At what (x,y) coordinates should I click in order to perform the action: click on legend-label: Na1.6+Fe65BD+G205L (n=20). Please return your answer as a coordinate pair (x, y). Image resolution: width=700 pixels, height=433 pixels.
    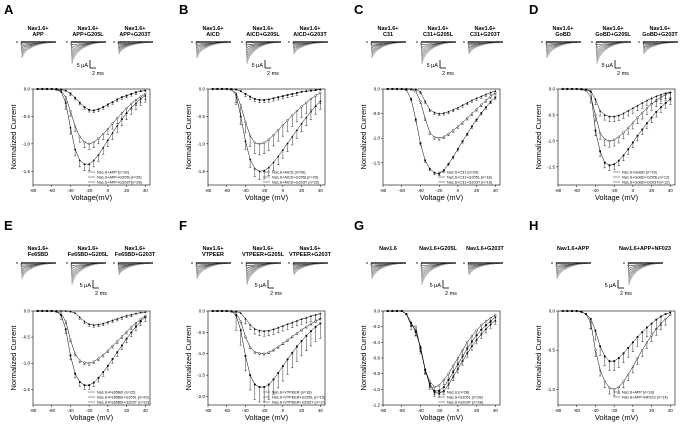
    Looking at the image, I should click on (123, 397).